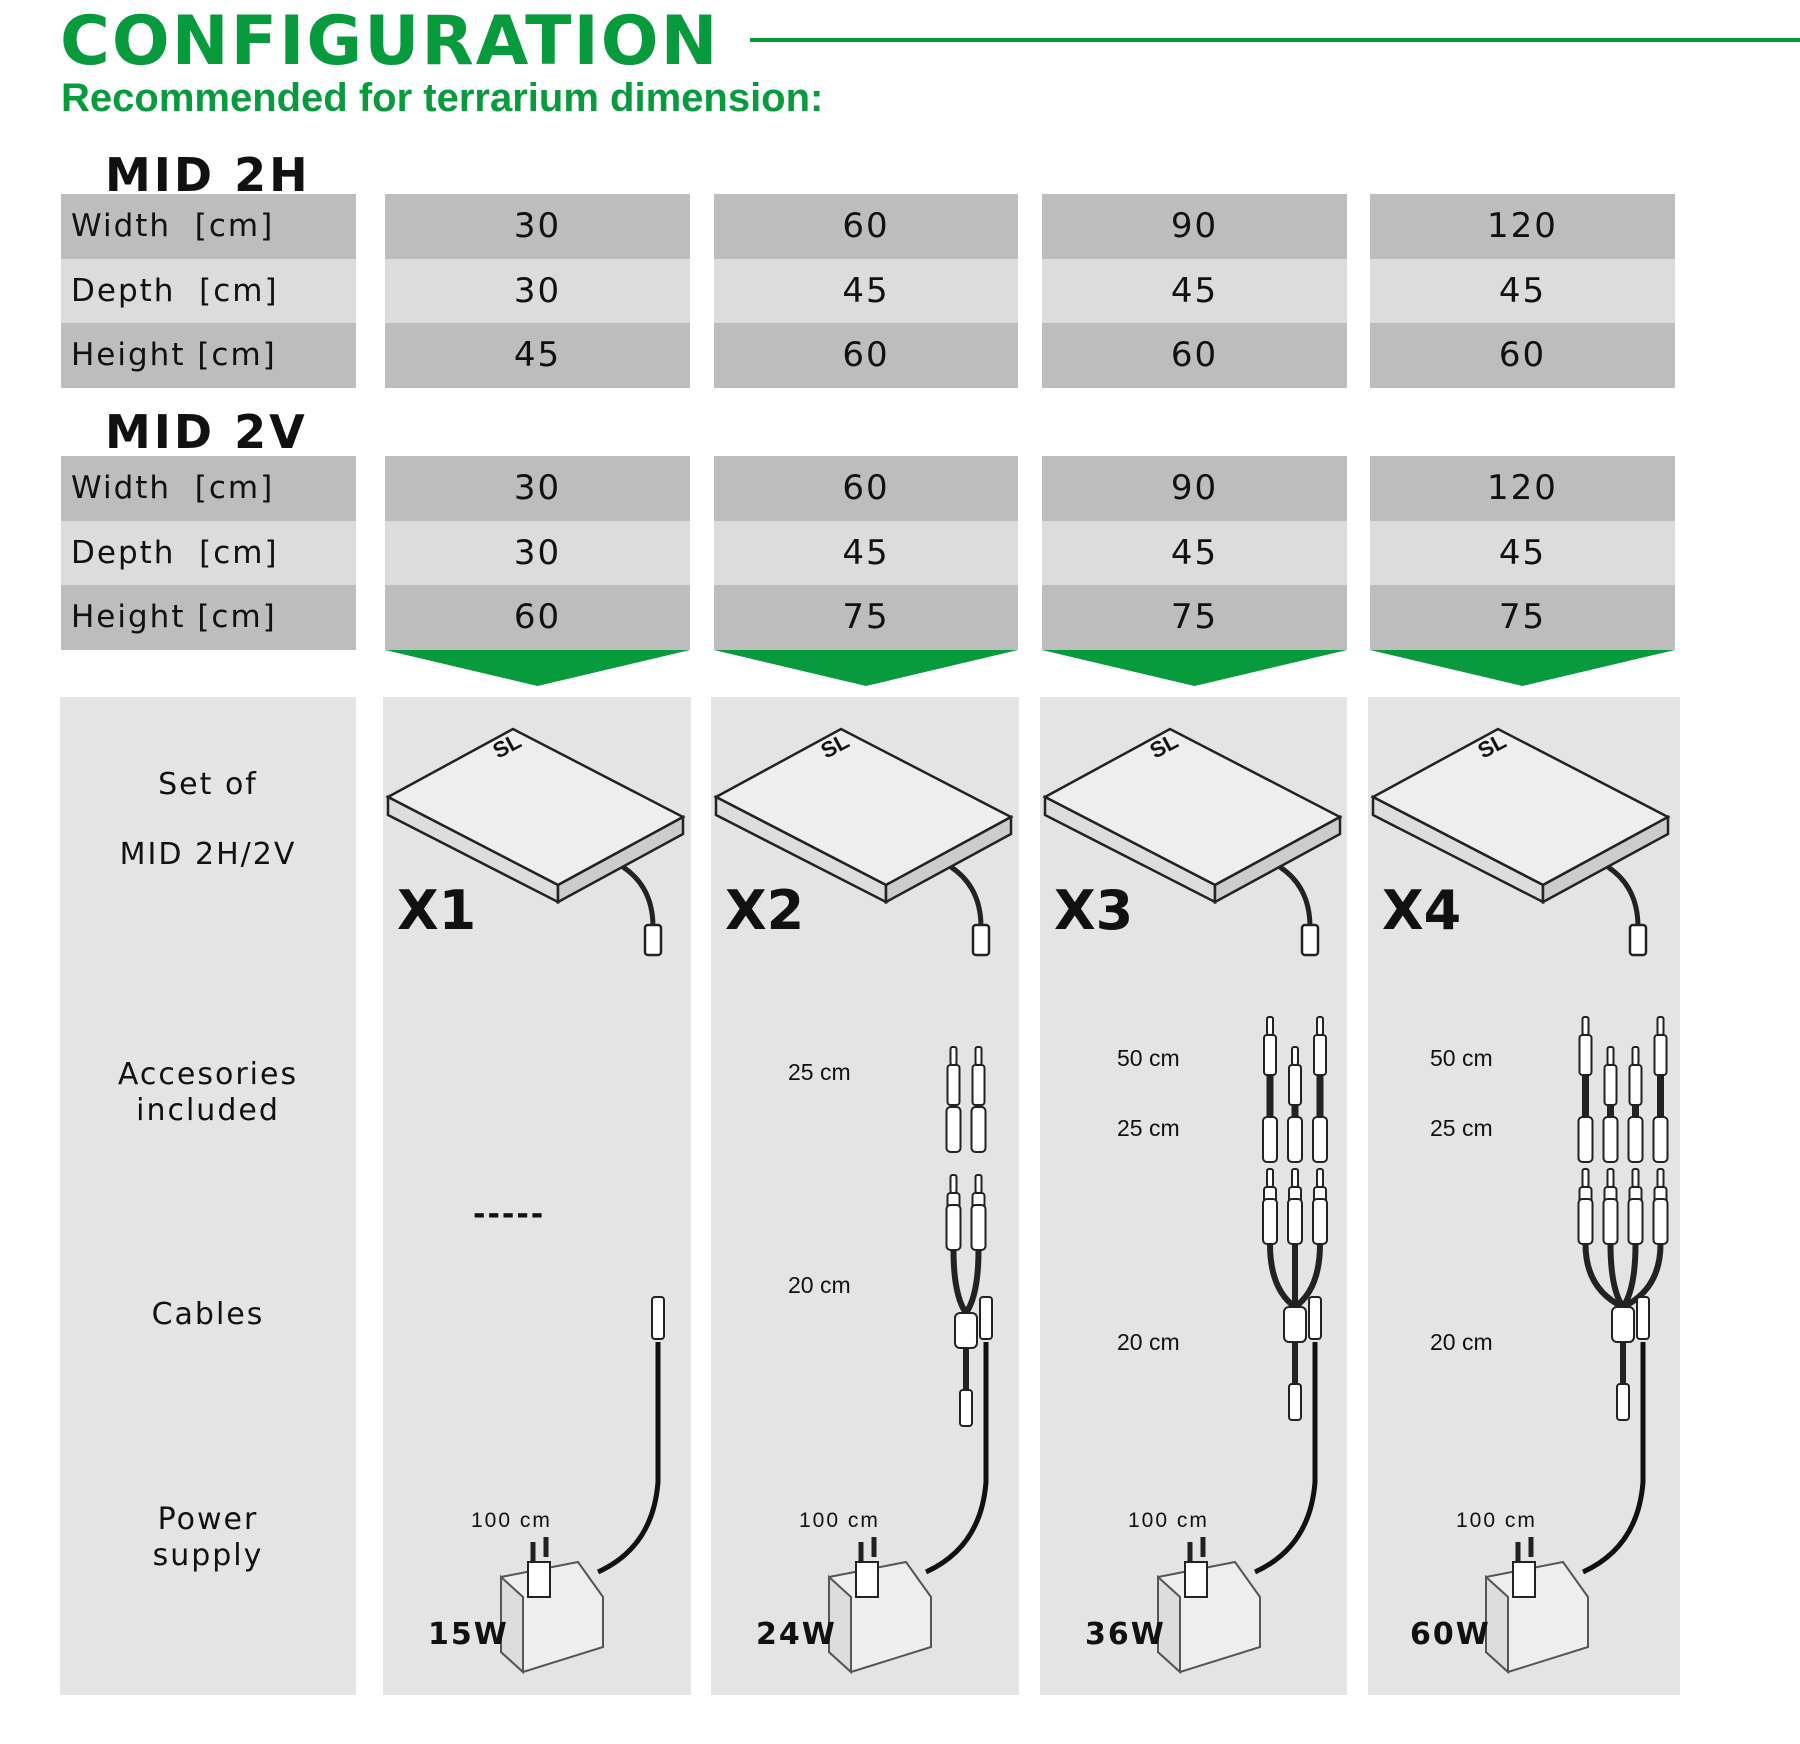 This screenshot has width=1800, height=1744. I want to click on multiplier-label: X3, so click(1094, 910).